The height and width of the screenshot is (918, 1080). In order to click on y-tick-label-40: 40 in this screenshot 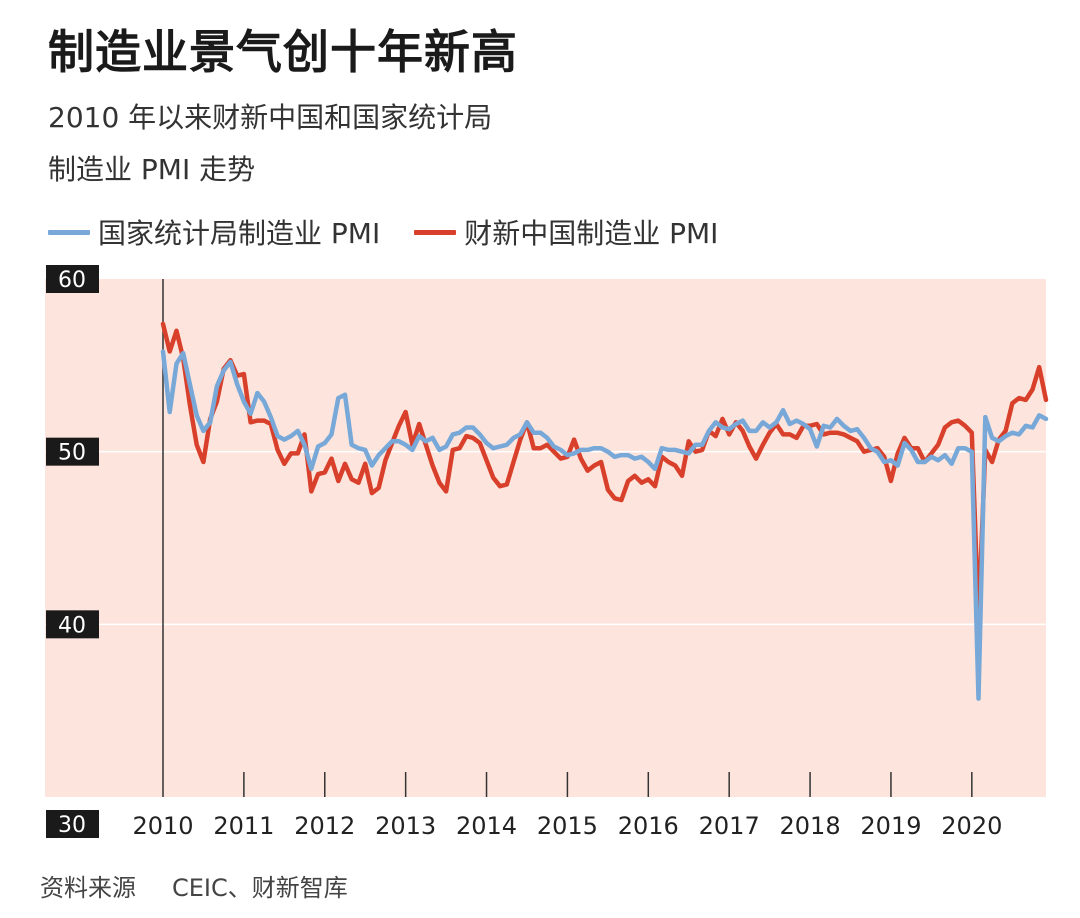, I will do `click(72, 625)`.